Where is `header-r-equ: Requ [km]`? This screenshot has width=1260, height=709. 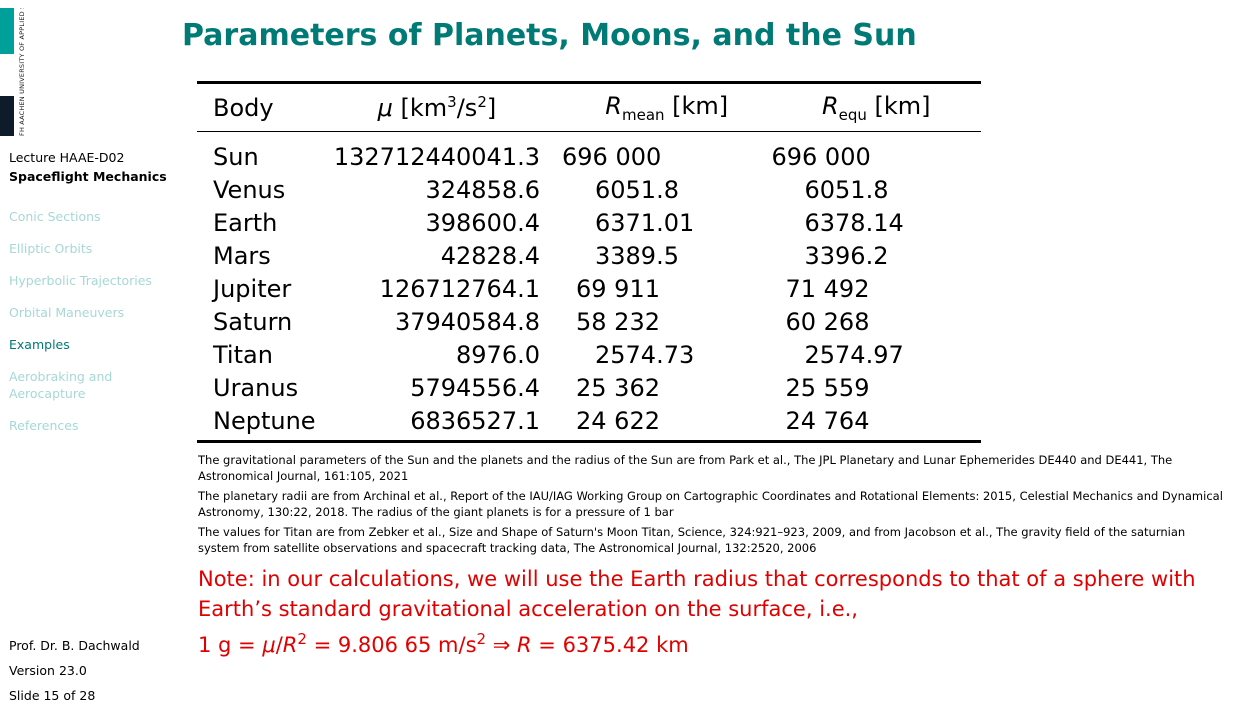
header-r-equ: Requ [km] is located at coordinates (876, 106).